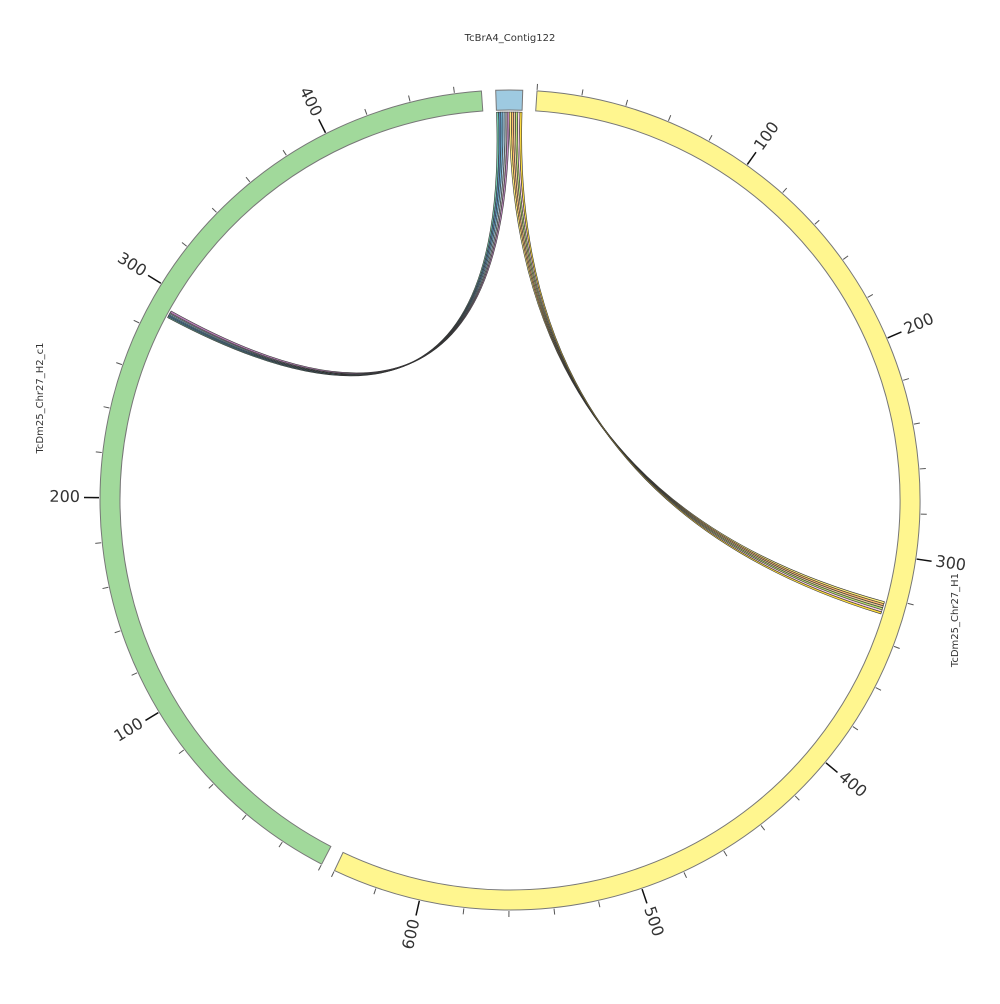 The width and height of the screenshot is (1000, 1004). I want to click on segment-label: TcBrA4_Contig122, so click(510, 38).